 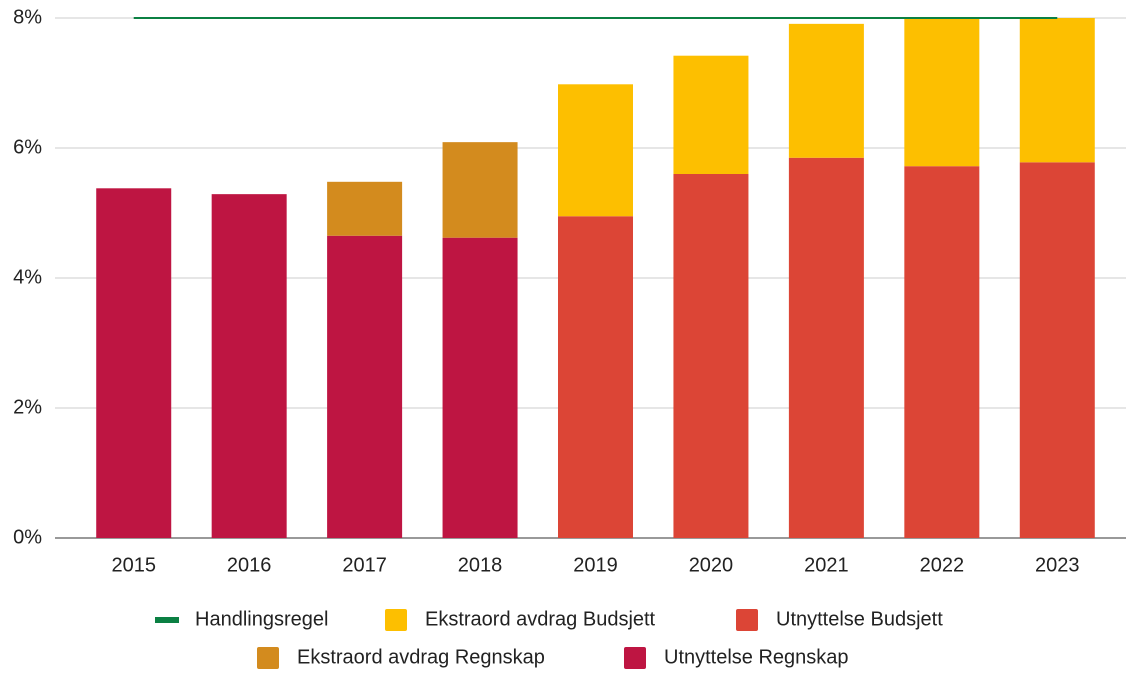 What do you see at coordinates (826, 565) in the screenshot?
I see `x-tick-label: 2021` at bounding box center [826, 565].